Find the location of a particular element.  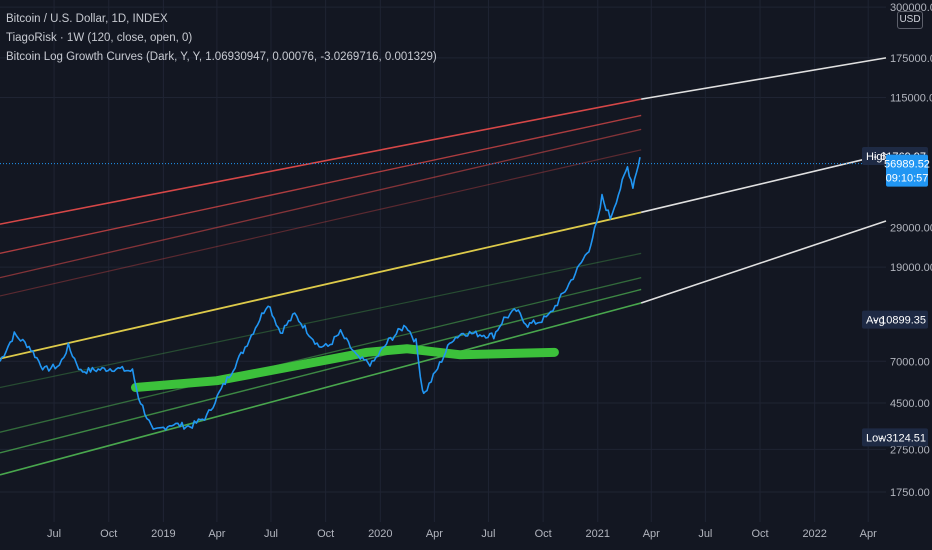

x-tick-label-14: 2022 is located at coordinates (814, 534).